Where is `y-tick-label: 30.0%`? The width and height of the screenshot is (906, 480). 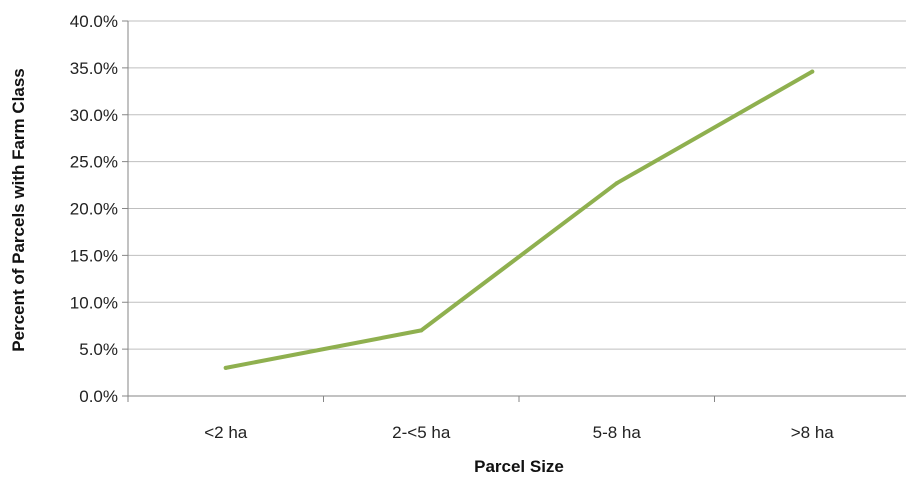
y-tick-label: 30.0% is located at coordinates (94, 115).